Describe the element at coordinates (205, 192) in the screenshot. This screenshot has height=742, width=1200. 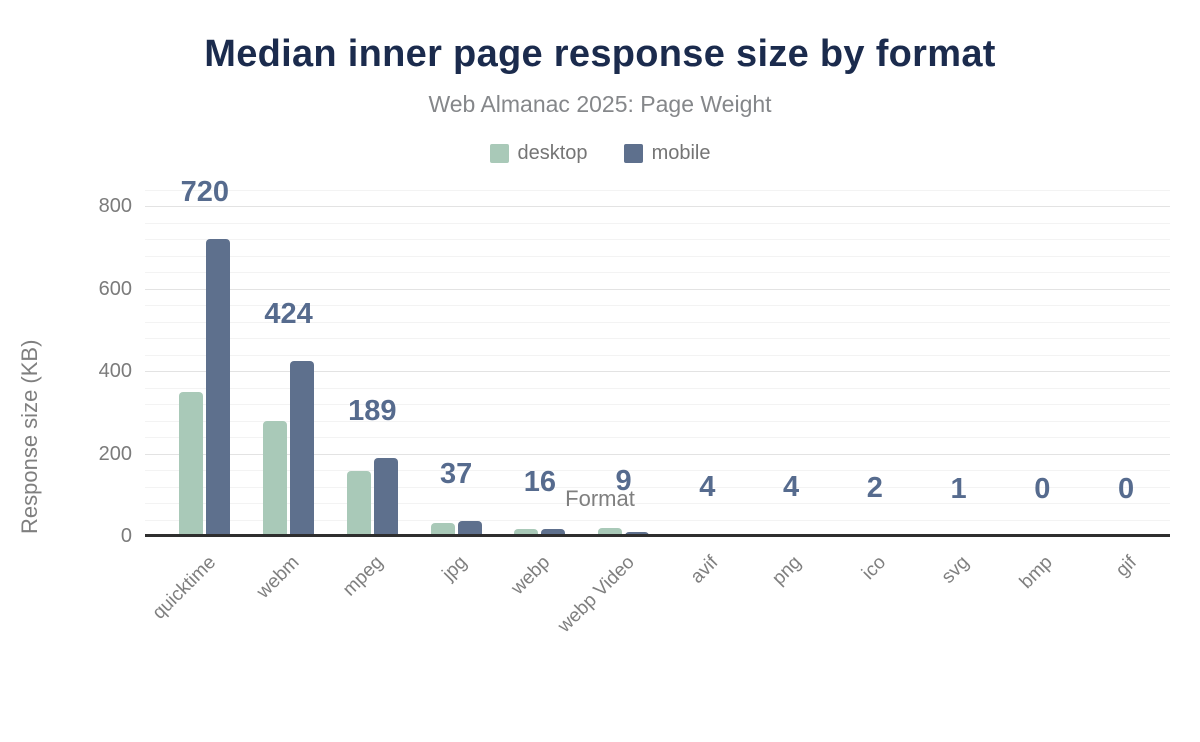
I see `bar-value-label: 720` at that location.